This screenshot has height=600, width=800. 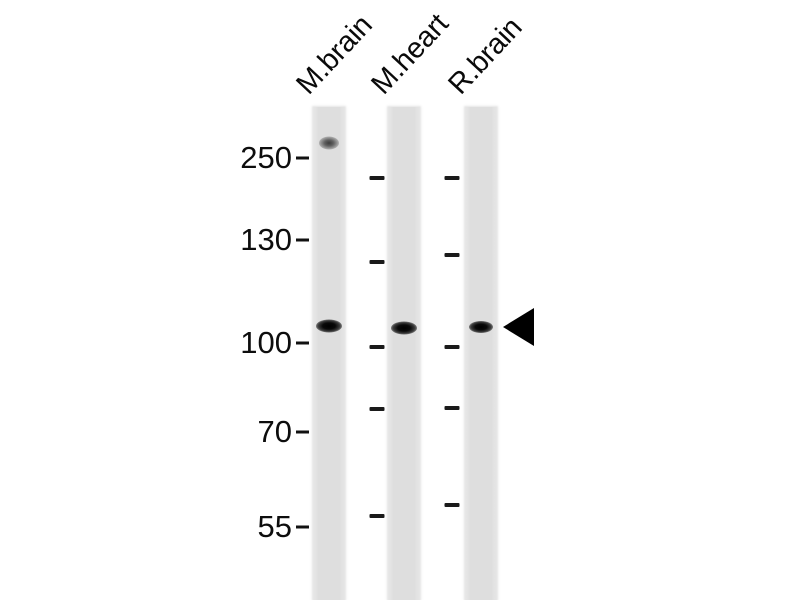 I want to click on lane-label-2: M.heart, so click(x=410, y=54).